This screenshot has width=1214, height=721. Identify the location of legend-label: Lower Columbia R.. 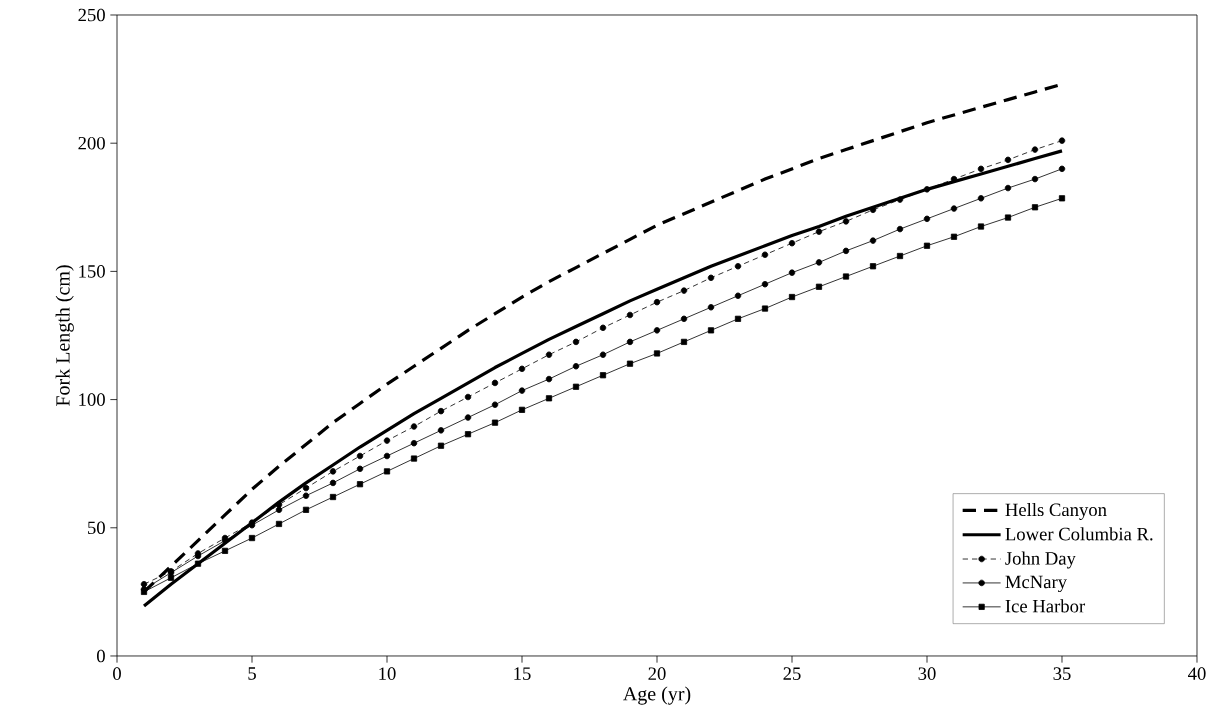
(1079, 534).